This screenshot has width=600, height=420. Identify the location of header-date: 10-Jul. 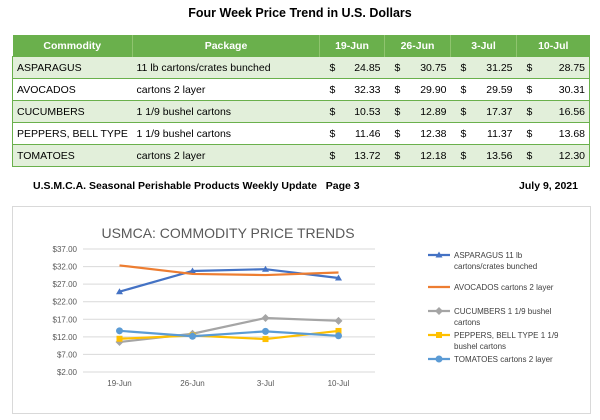
(553, 46).